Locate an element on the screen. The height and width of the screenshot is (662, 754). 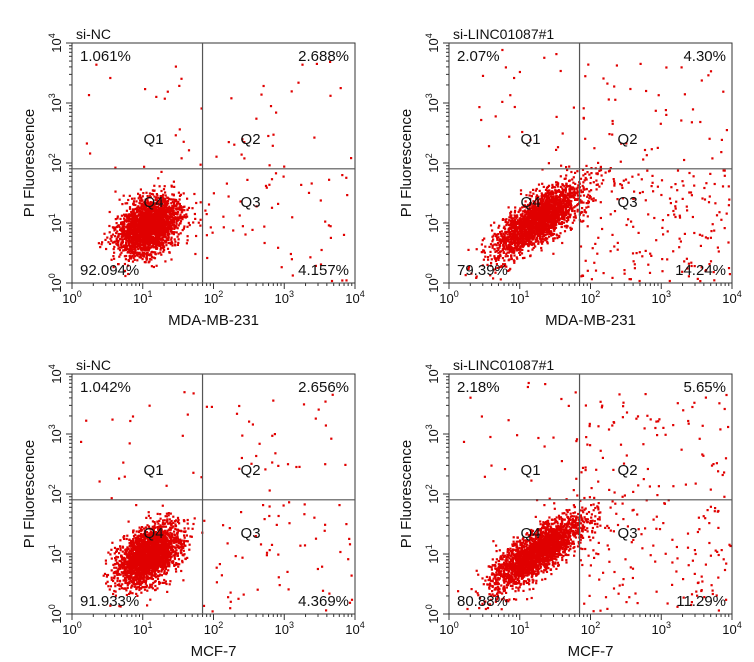
x-tick-exponent: 4 is located at coordinates (362, 294).